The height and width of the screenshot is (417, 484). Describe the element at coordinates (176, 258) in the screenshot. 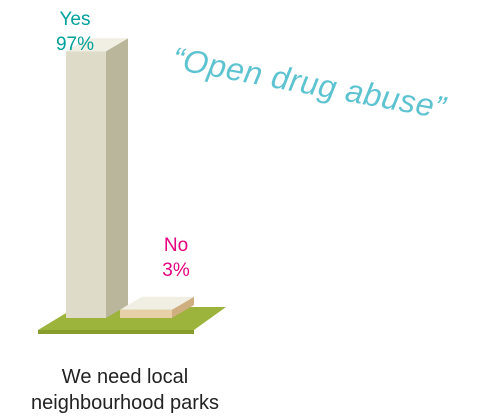

I see `bar-label-no: No 3%` at that location.